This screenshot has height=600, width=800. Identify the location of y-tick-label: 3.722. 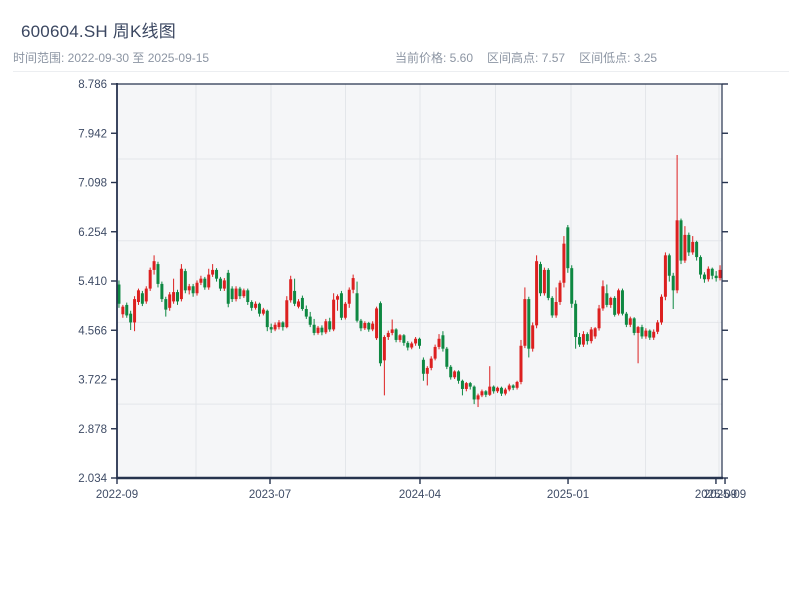
(92, 381).